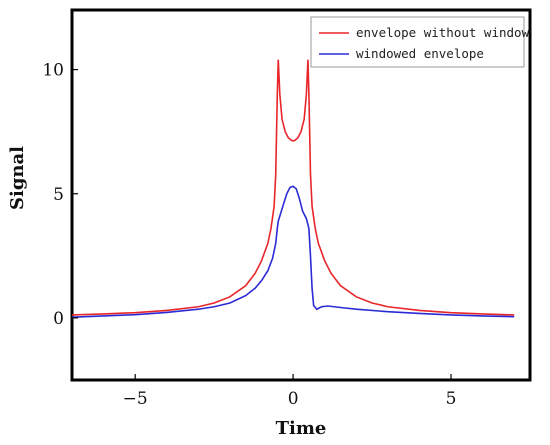 Image resolution: width=550 pixels, height=445 pixels. Describe the element at coordinates (58, 319) in the screenshot. I see `y-tick-label: 0` at that location.